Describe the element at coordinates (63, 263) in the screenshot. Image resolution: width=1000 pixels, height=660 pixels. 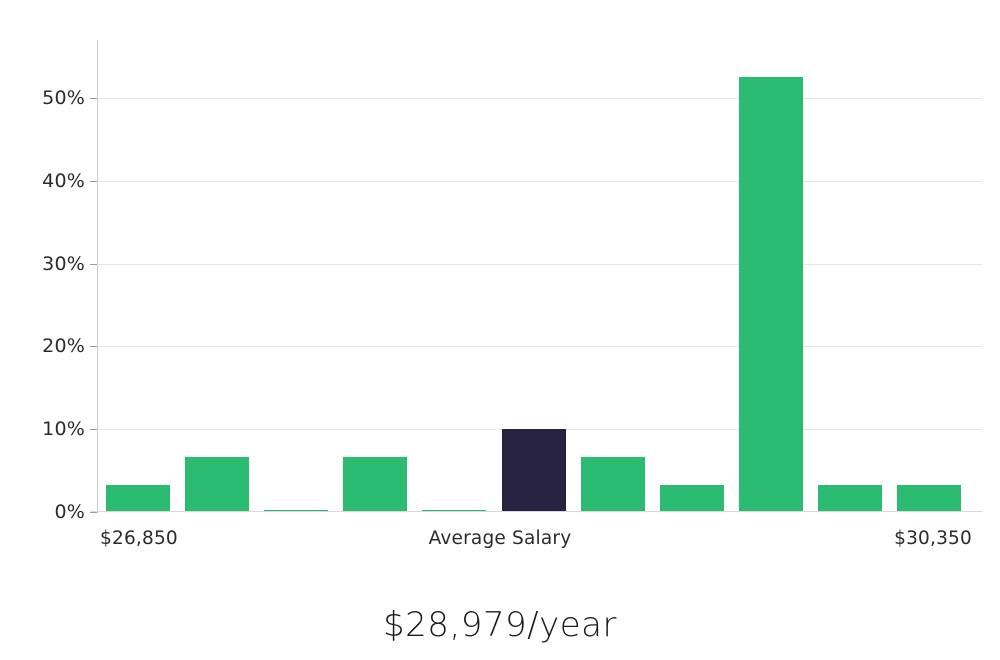
I see `y-tick-label: 30%` at that location.